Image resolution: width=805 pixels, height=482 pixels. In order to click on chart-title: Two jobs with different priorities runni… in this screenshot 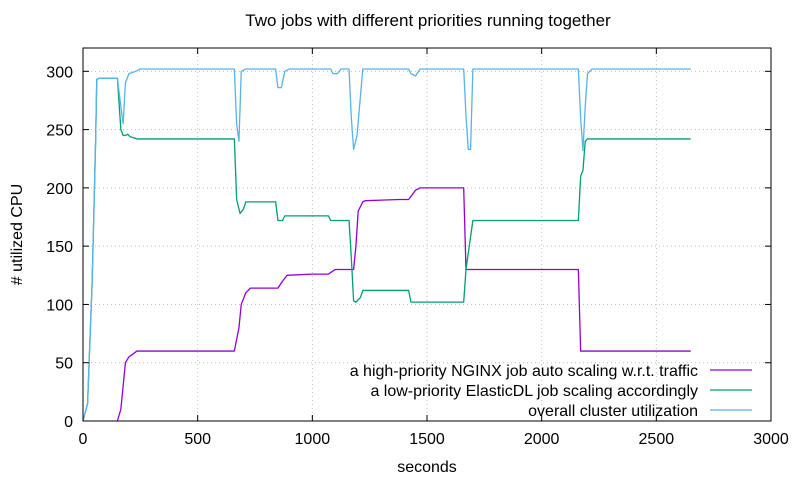, I will do `click(428, 20)`.